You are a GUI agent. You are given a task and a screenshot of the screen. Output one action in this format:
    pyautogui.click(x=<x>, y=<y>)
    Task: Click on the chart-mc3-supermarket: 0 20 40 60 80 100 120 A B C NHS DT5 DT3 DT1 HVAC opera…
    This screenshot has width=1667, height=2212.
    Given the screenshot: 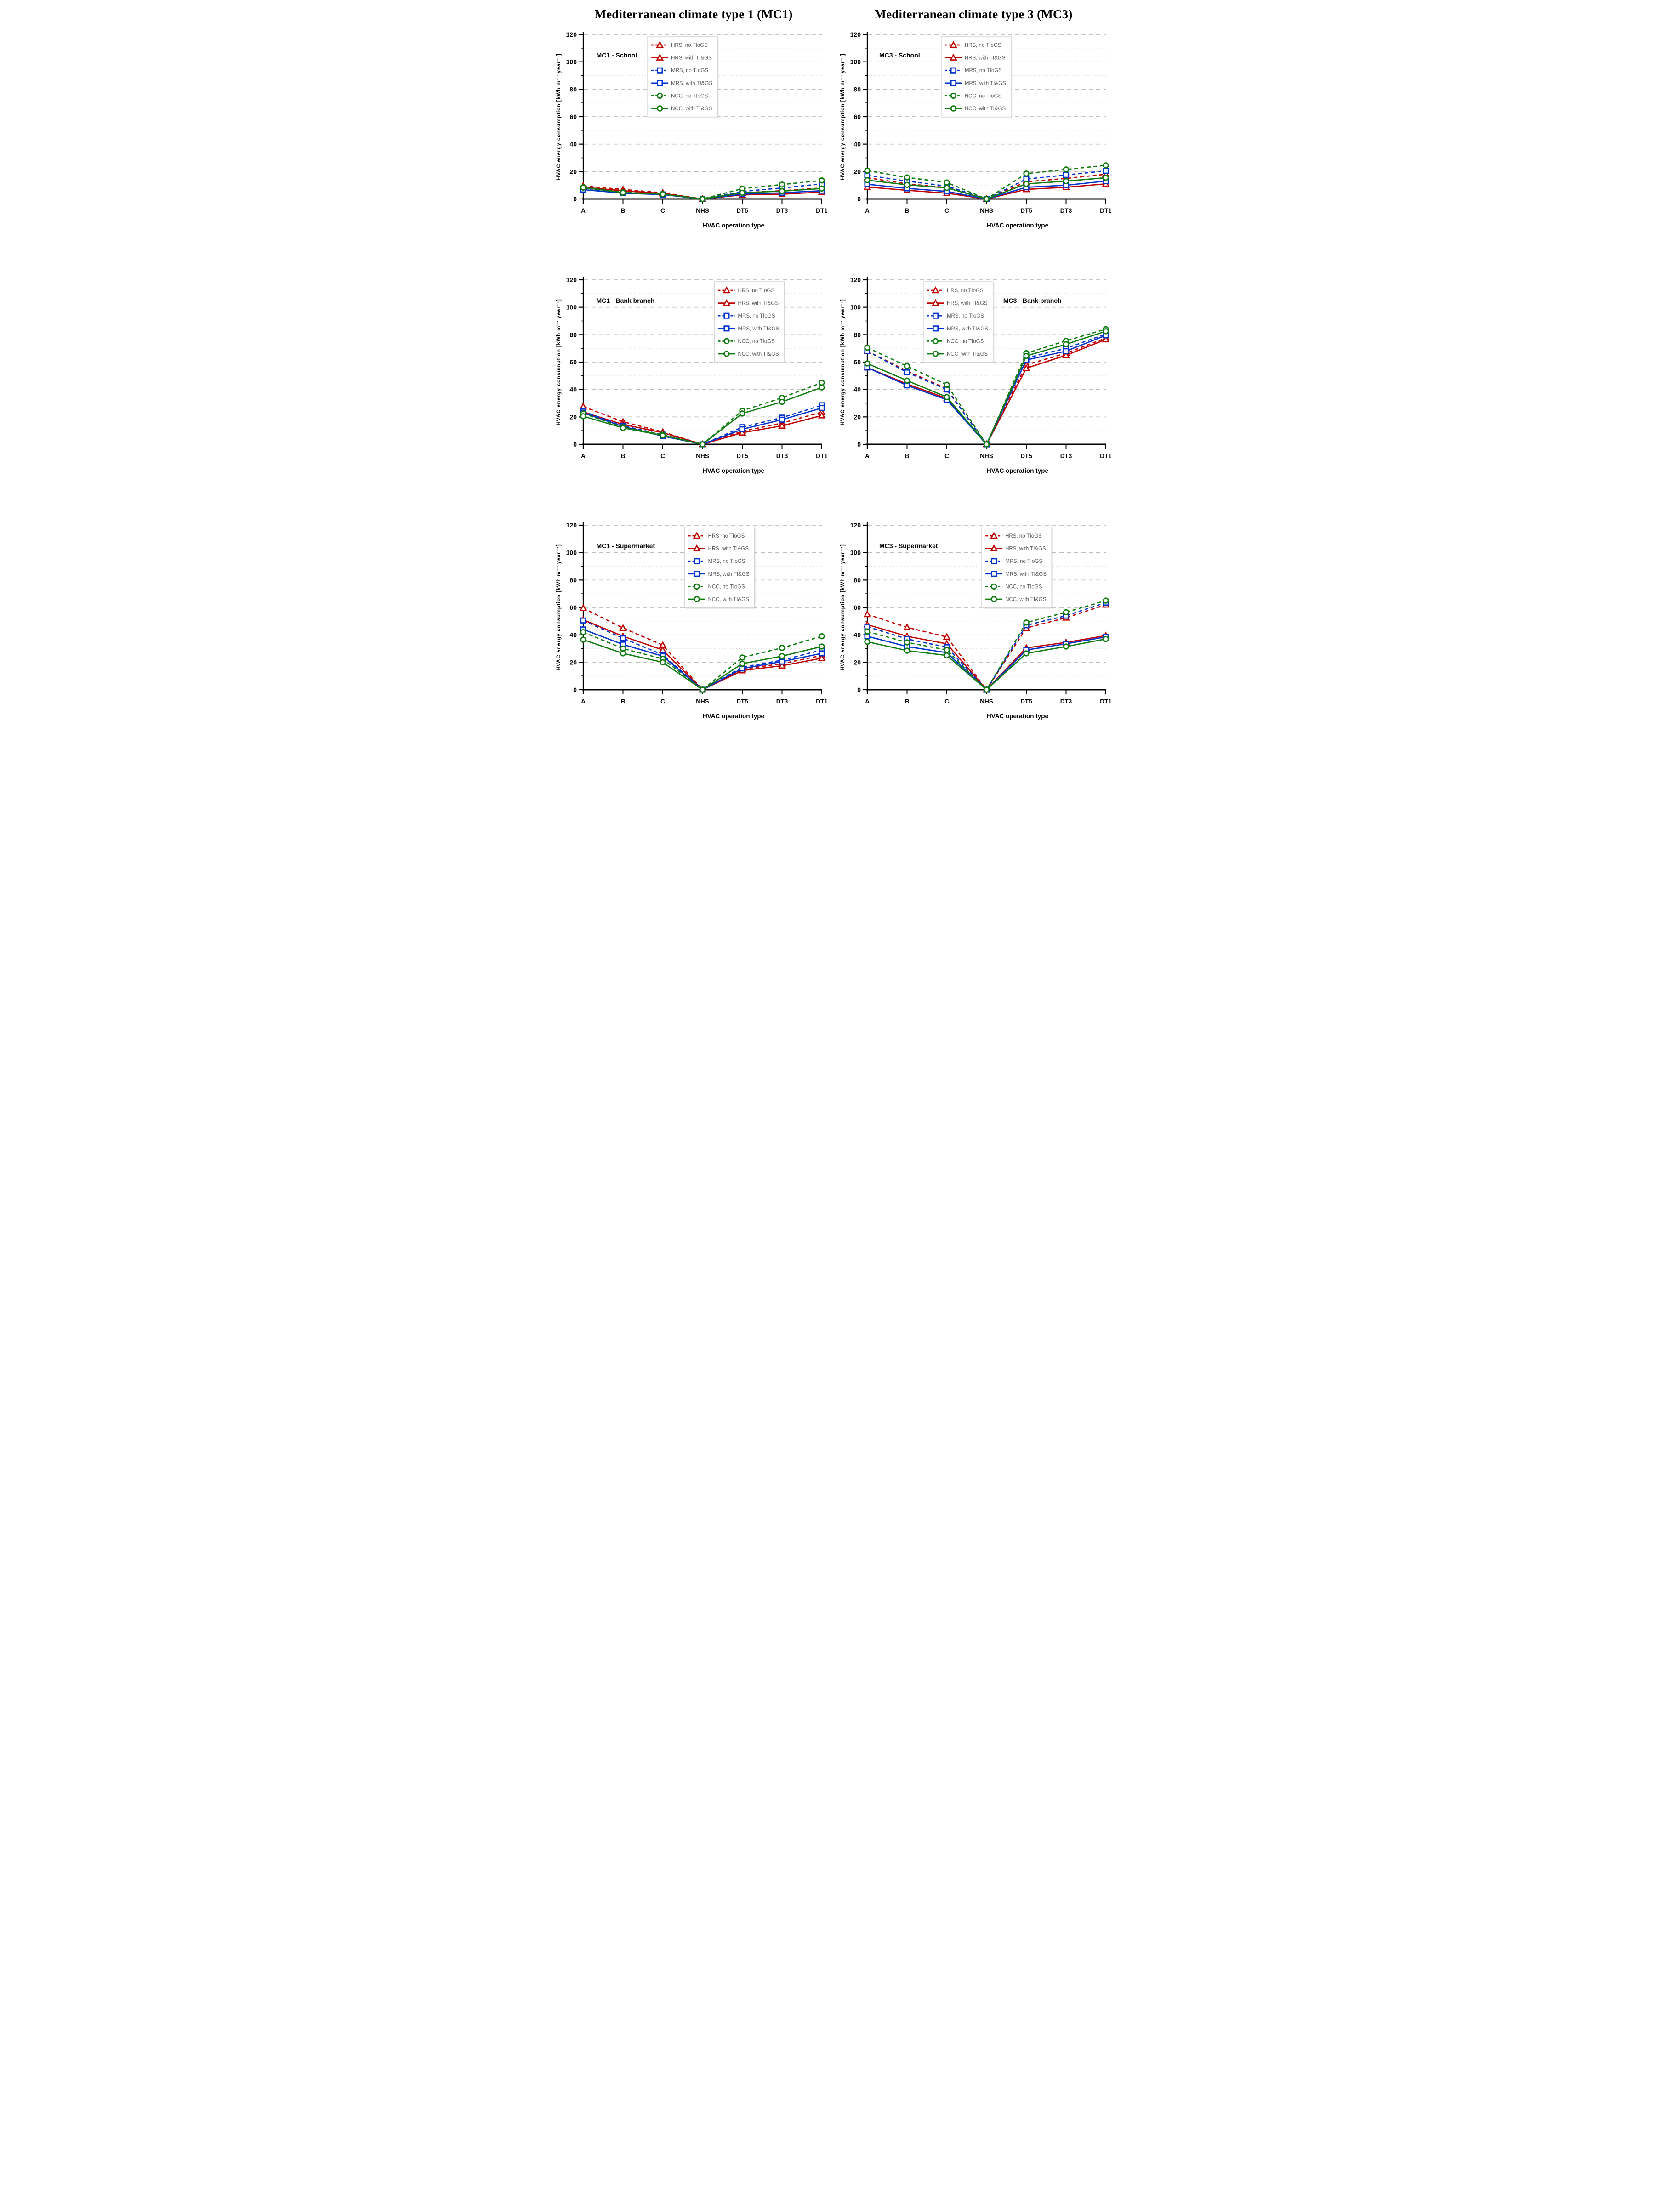 What is the action you would take?
    pyautogui.click(x=975, y=628)
    